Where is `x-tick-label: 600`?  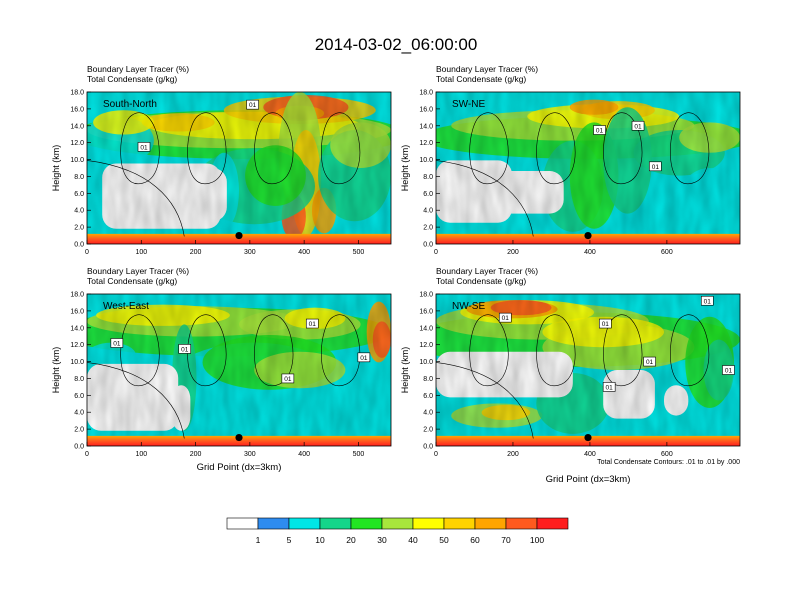
x-tick-label: 600 is located at coordinates (667, 252).